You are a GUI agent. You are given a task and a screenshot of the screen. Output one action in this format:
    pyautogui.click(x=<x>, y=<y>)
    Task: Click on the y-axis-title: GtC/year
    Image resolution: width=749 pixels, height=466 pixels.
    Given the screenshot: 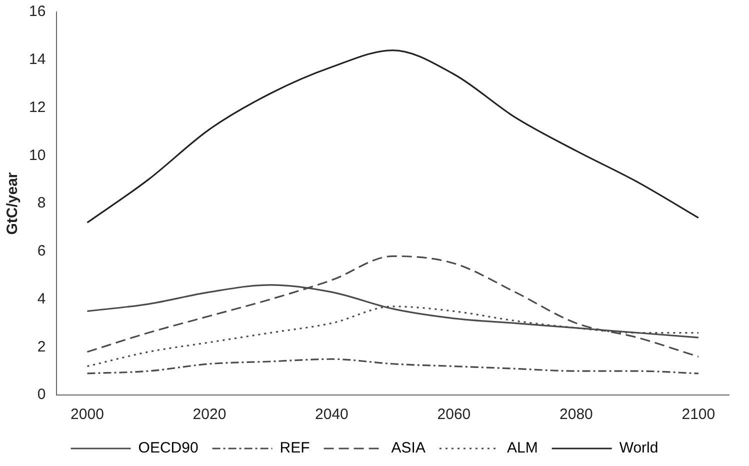 What is the action you would take?
    pyautogui.click(x=13, y=203)
    